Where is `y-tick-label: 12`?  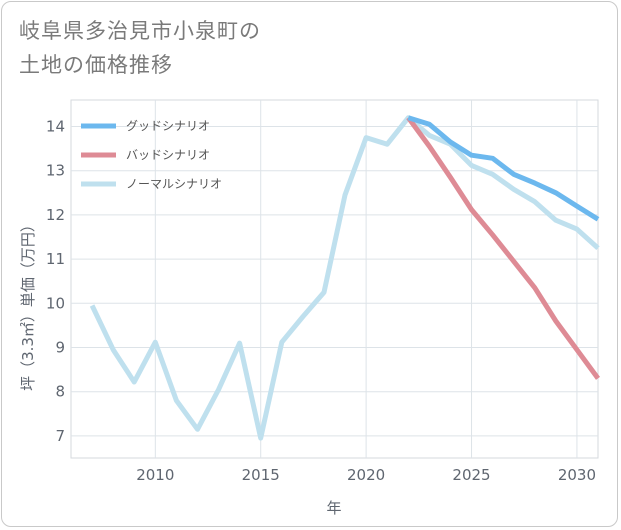 y-tick-label: 12 is located at coordinates (55, 215).